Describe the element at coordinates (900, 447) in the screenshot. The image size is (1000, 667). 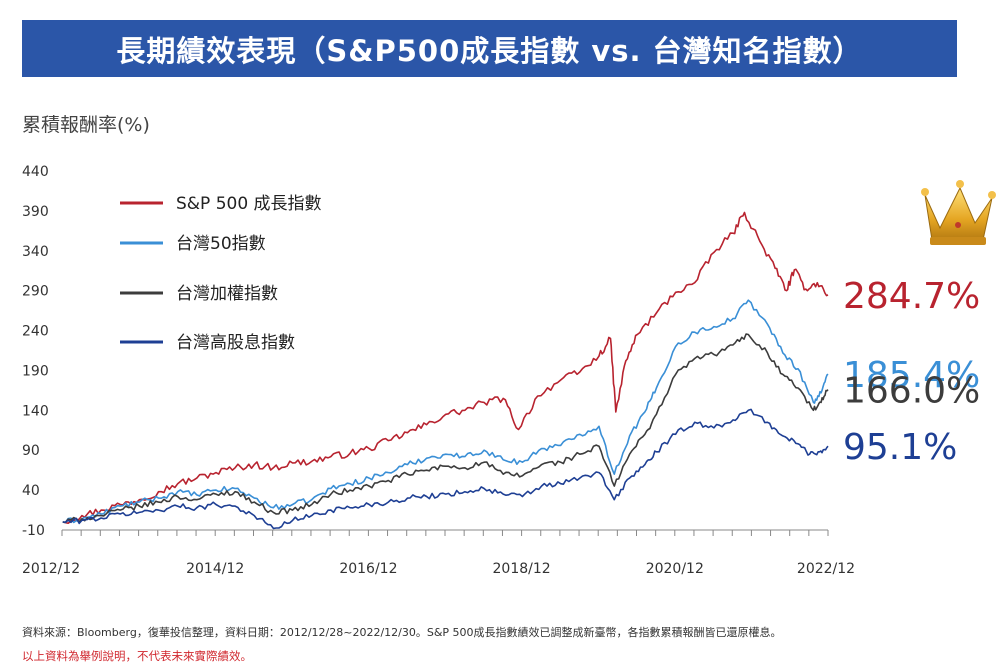
I see `end-value-label: 95.1%` at that location.